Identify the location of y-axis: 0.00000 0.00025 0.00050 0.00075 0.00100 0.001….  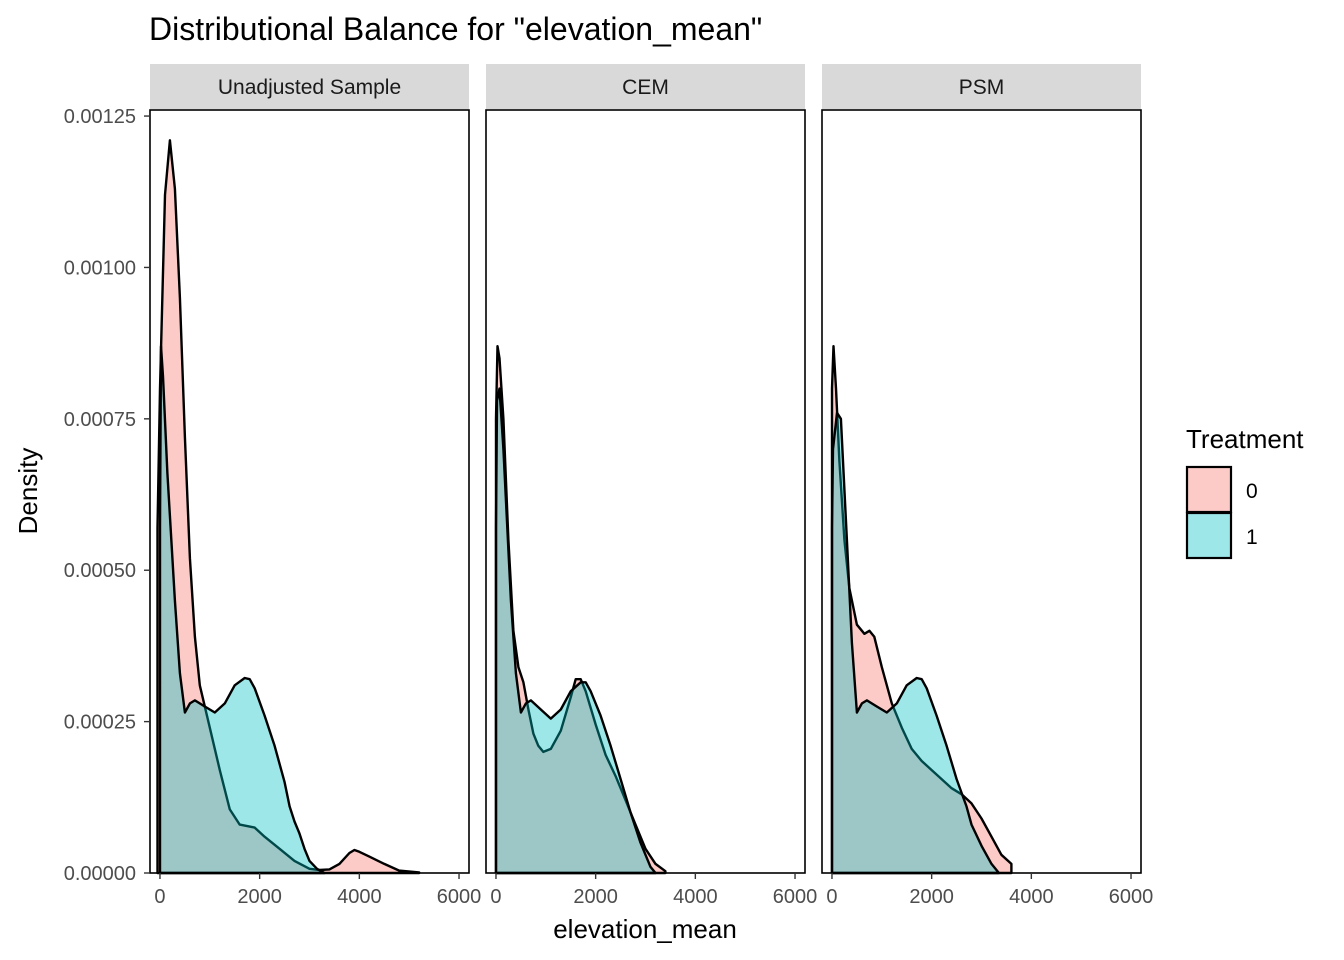
(107, 495).